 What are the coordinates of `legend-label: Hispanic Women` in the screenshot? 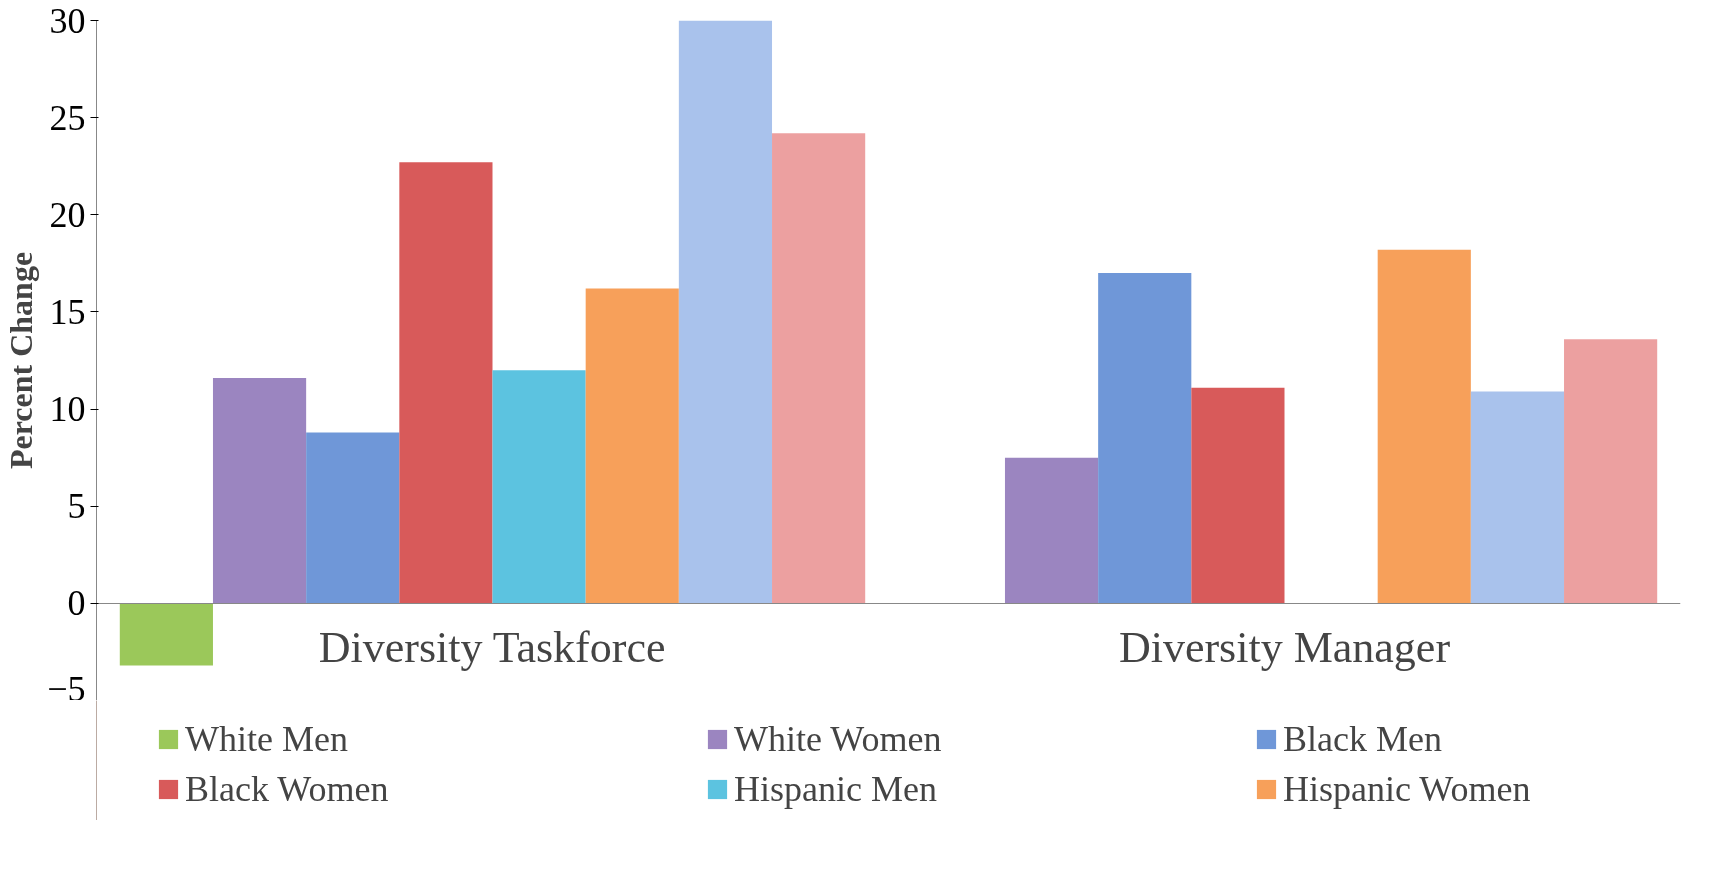 It's located at (1407, 789).